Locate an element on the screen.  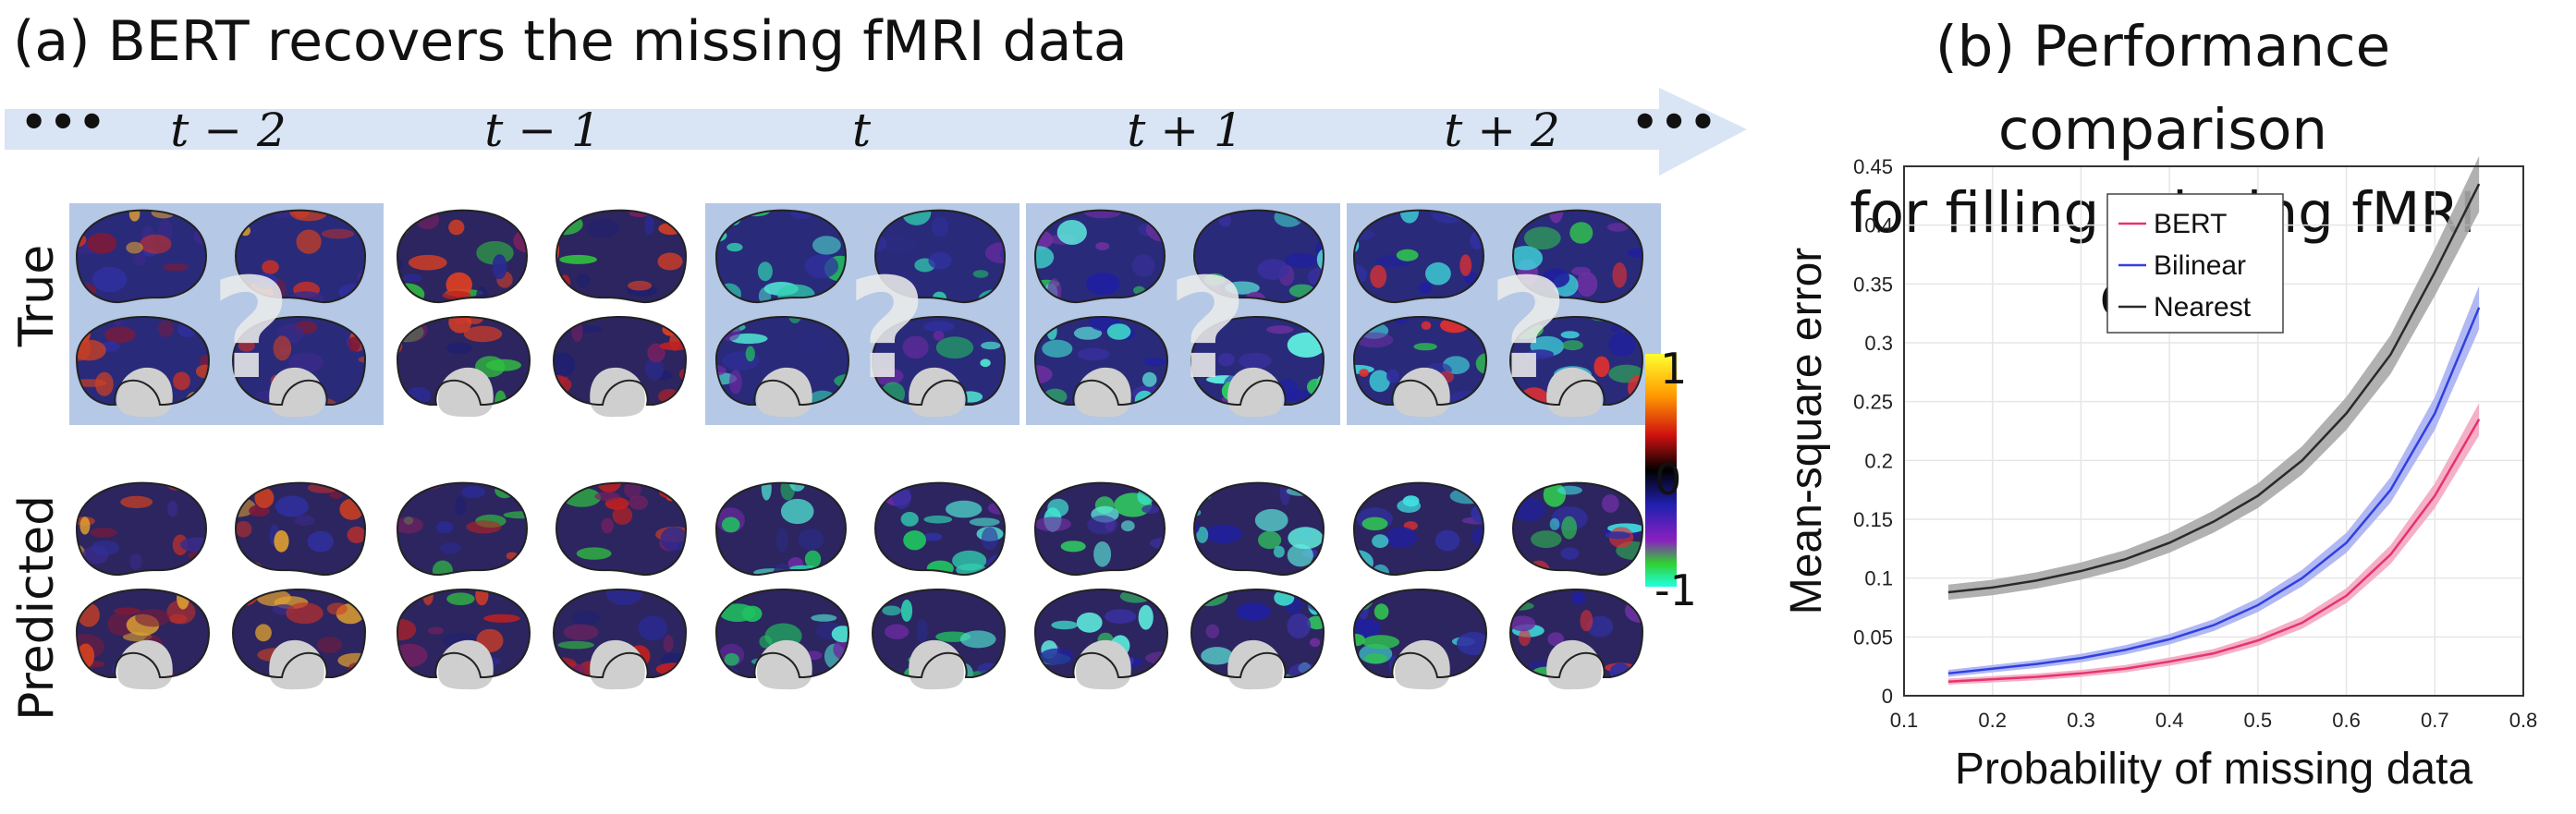
panel-a-title: (a) BERT recovers the missing fMRI data is located at coordinates (570, 41).